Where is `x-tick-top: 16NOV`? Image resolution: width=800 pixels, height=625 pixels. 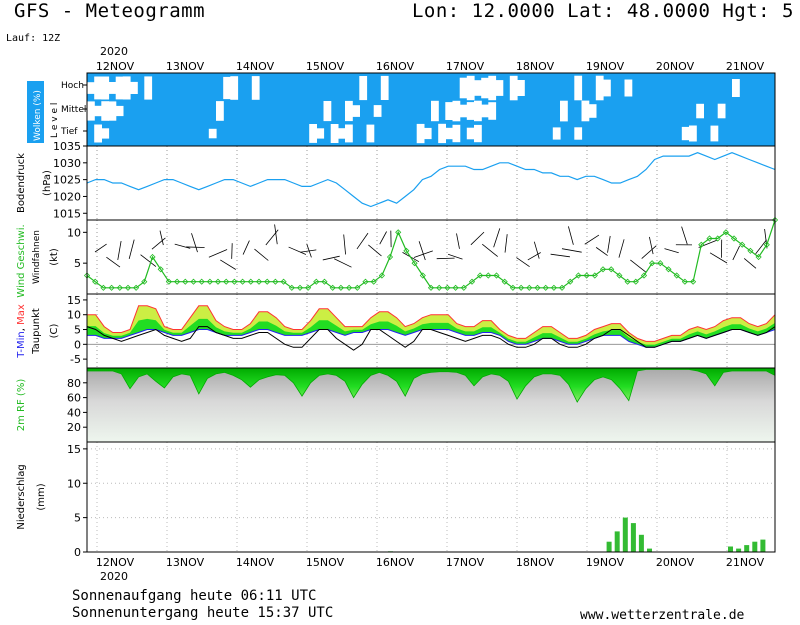 x-tick-top: 16NOV is located at coordinates (395, 66).